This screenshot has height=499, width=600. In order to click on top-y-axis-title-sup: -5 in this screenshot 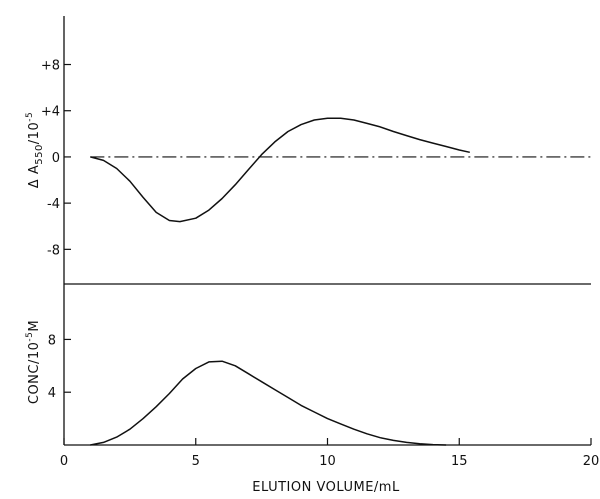, I will do `click(30, 117)`.